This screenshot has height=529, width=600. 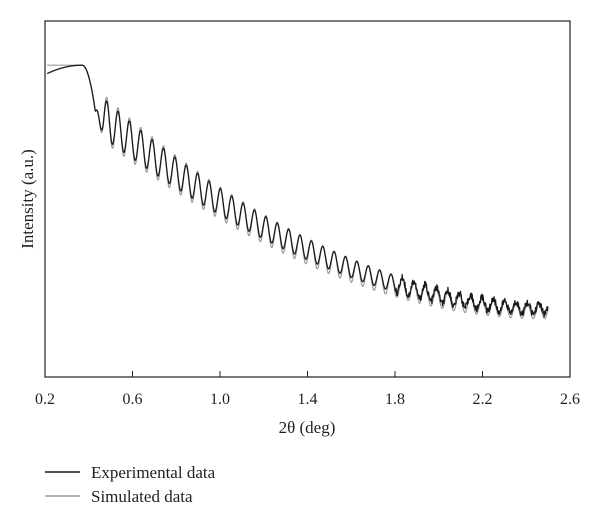 What do you see at coordinates (220, 399) in the screenshot?
I see `x-tick-label: 1.0` at bounding box center [220, 399].